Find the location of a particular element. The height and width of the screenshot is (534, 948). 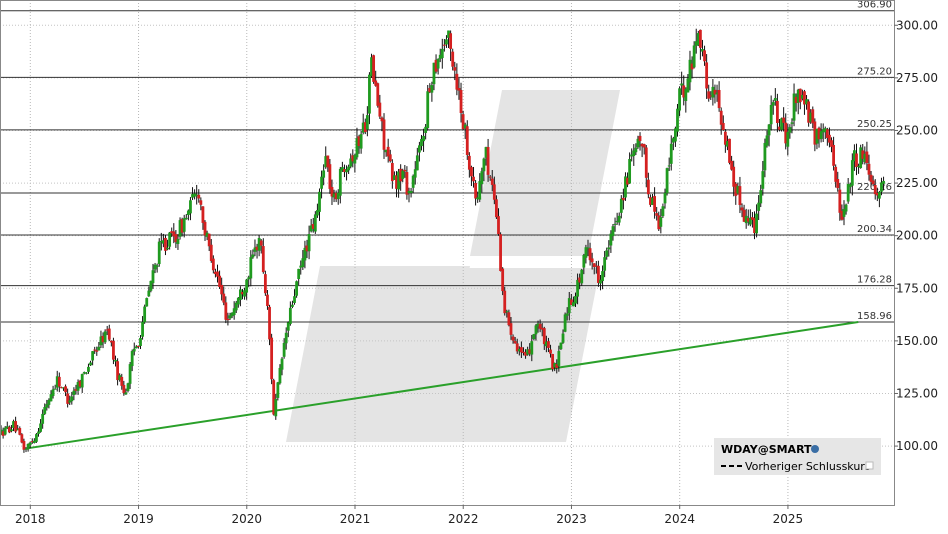

legend-checkbox-icon is located at coordinates (869, 465).